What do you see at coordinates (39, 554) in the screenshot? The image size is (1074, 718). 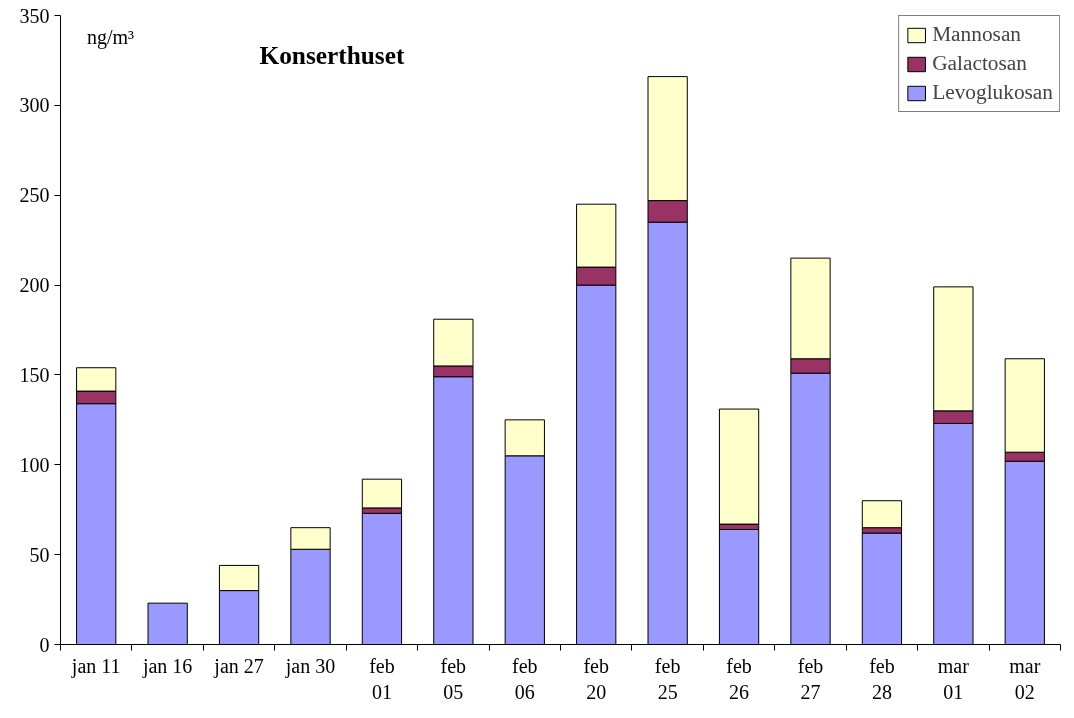 I see `y-tick-label: 50` at bounding box center [39, 554].